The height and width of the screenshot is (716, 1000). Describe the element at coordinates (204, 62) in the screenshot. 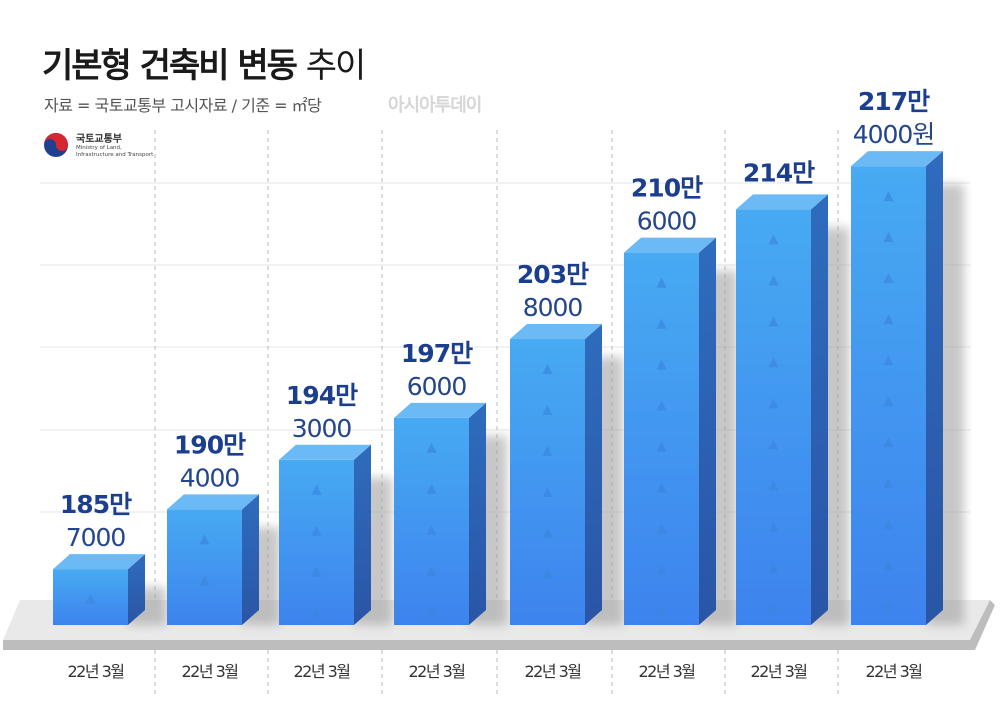

I see `page-title: 기본형 건축비 변동 추이` at that location.